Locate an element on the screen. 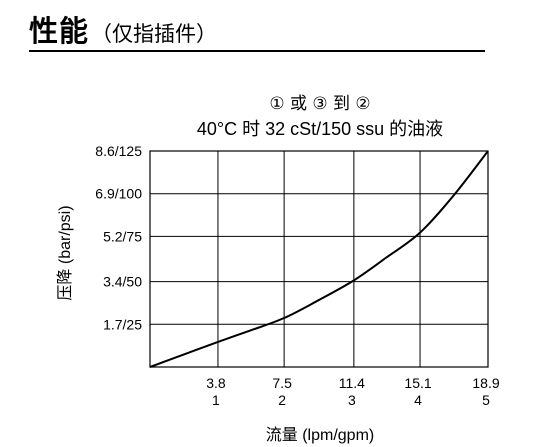  x-tick-label-secondary: 5 is located at coordinates (486, 400).